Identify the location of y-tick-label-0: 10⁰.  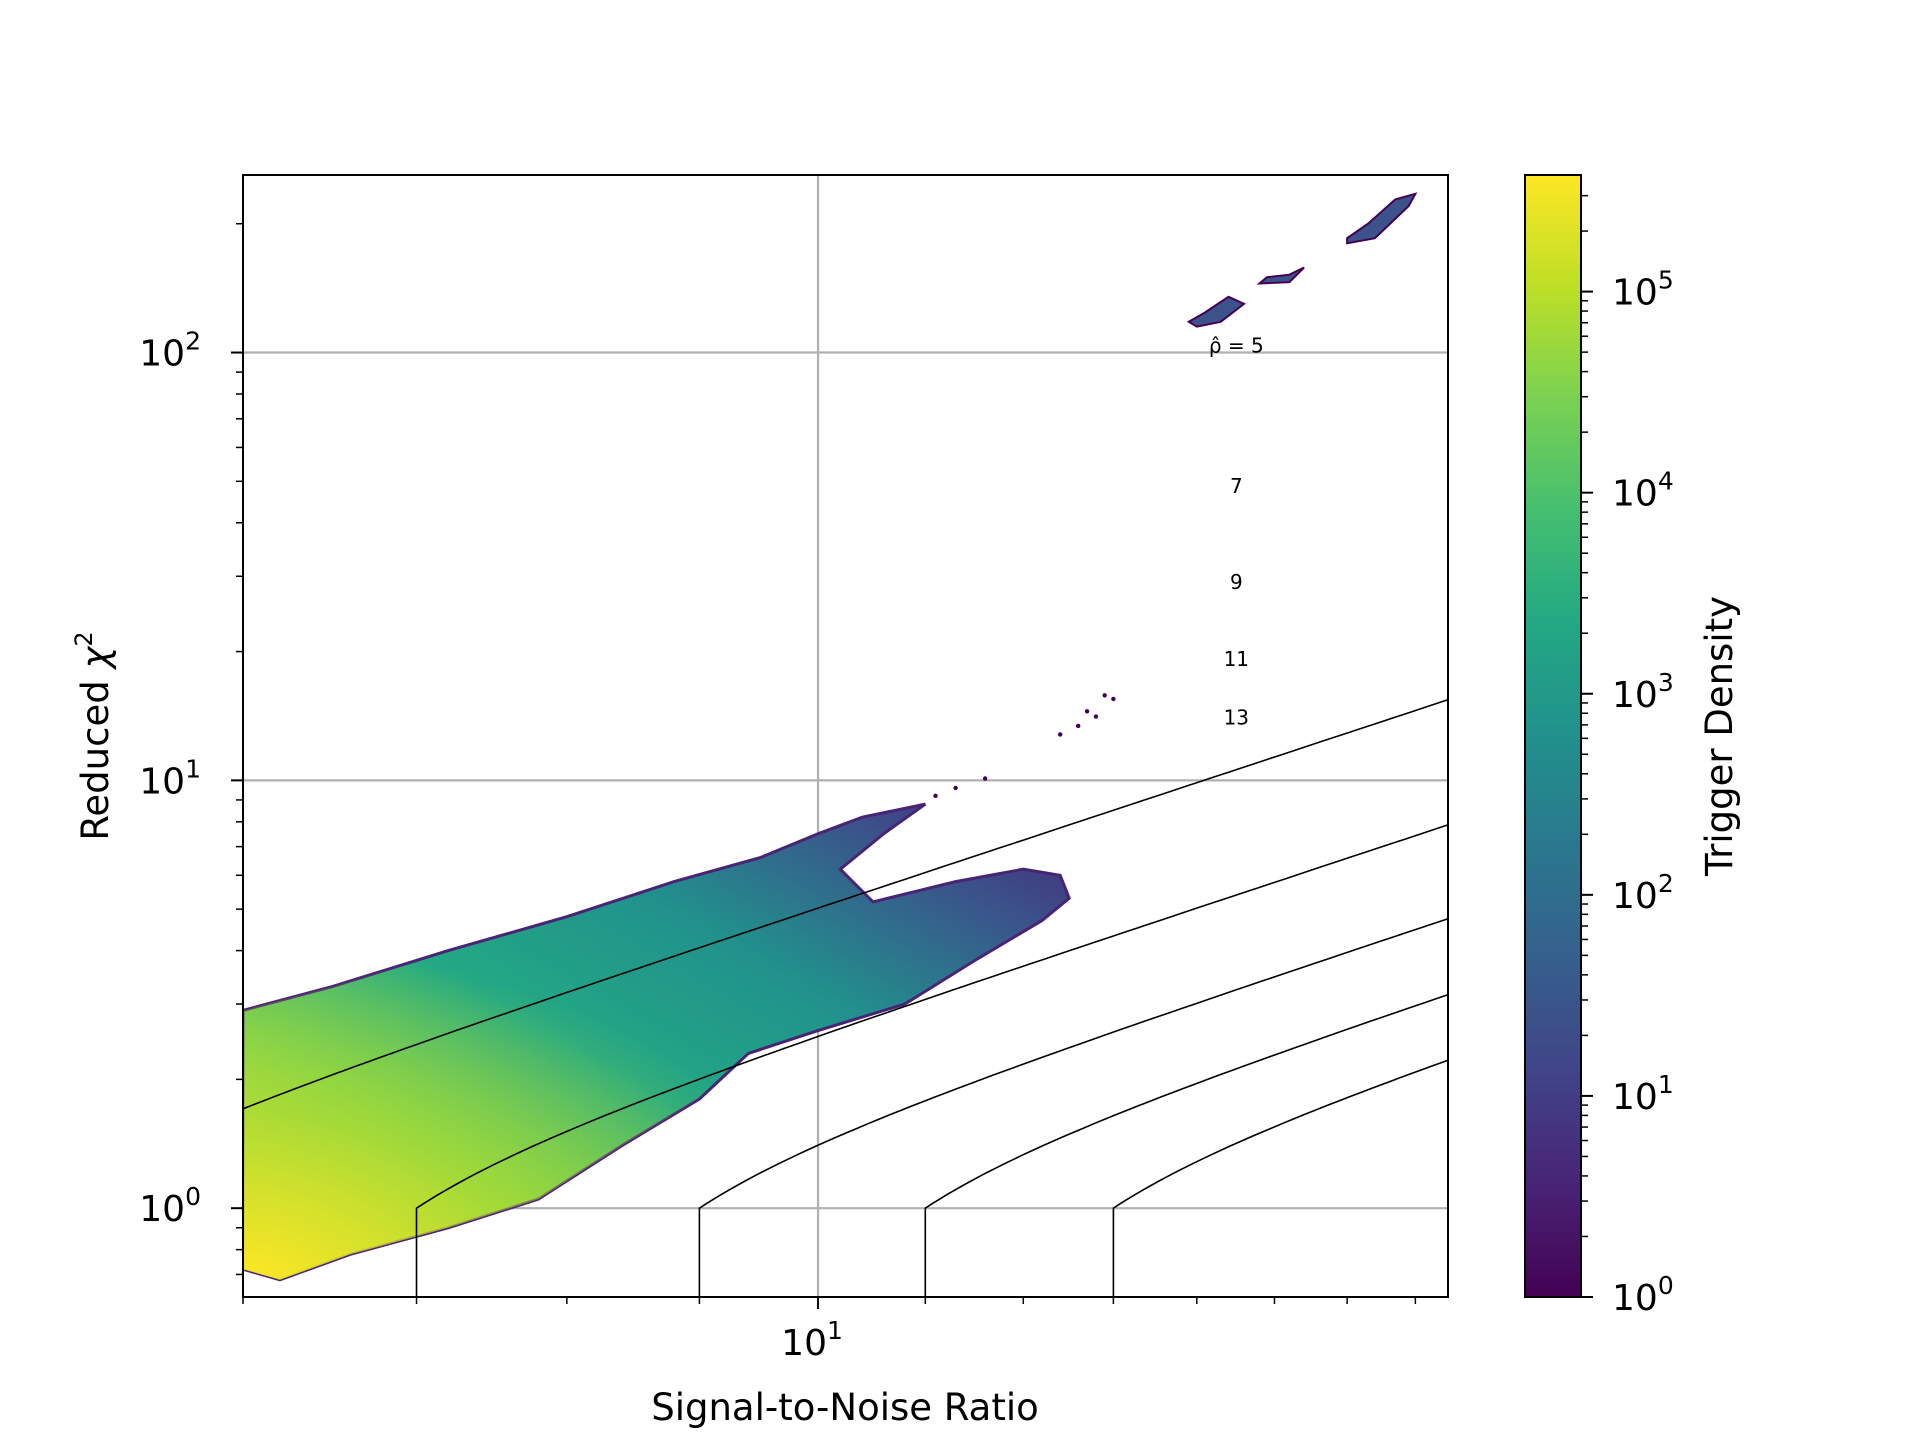
(170, 1206).